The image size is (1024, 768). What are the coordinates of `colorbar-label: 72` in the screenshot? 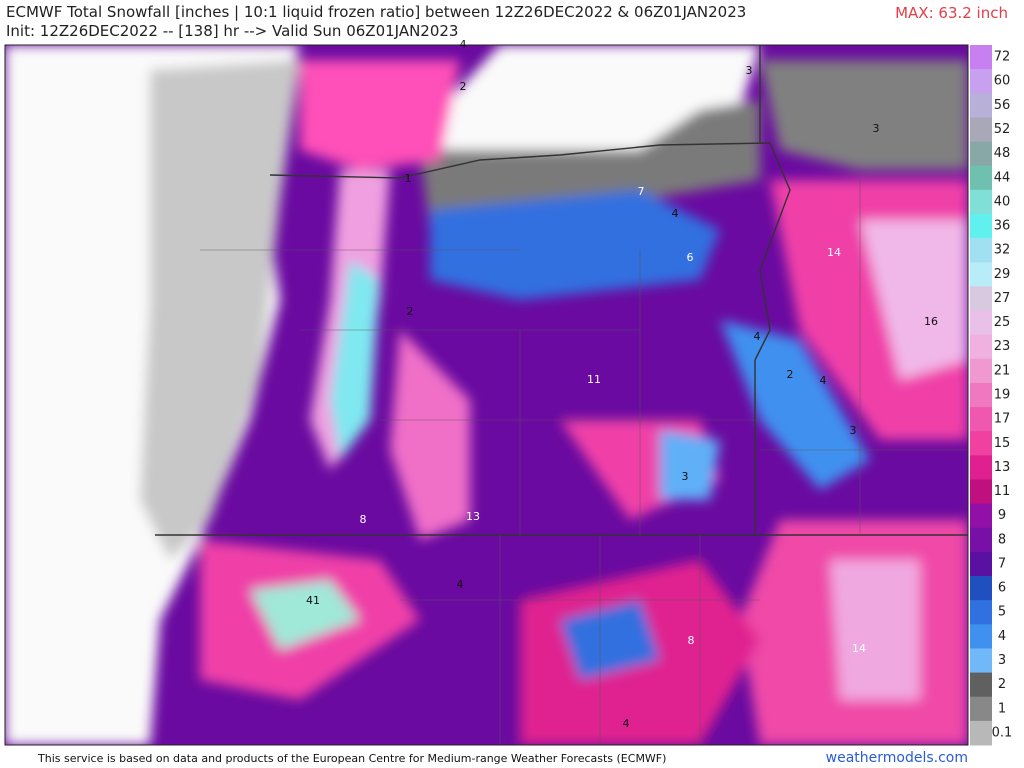 It's located at (1002, 57).